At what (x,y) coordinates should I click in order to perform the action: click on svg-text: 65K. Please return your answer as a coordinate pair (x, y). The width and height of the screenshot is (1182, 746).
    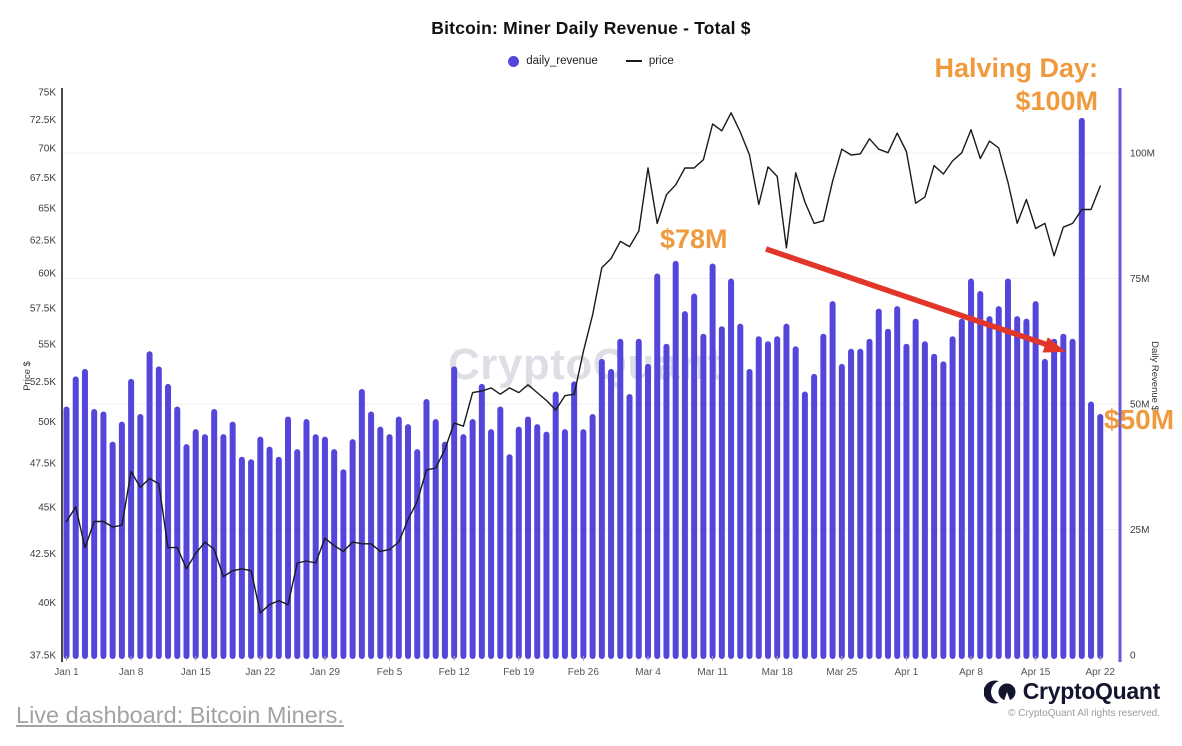
    Looking at the image, I should click on (47, 209).